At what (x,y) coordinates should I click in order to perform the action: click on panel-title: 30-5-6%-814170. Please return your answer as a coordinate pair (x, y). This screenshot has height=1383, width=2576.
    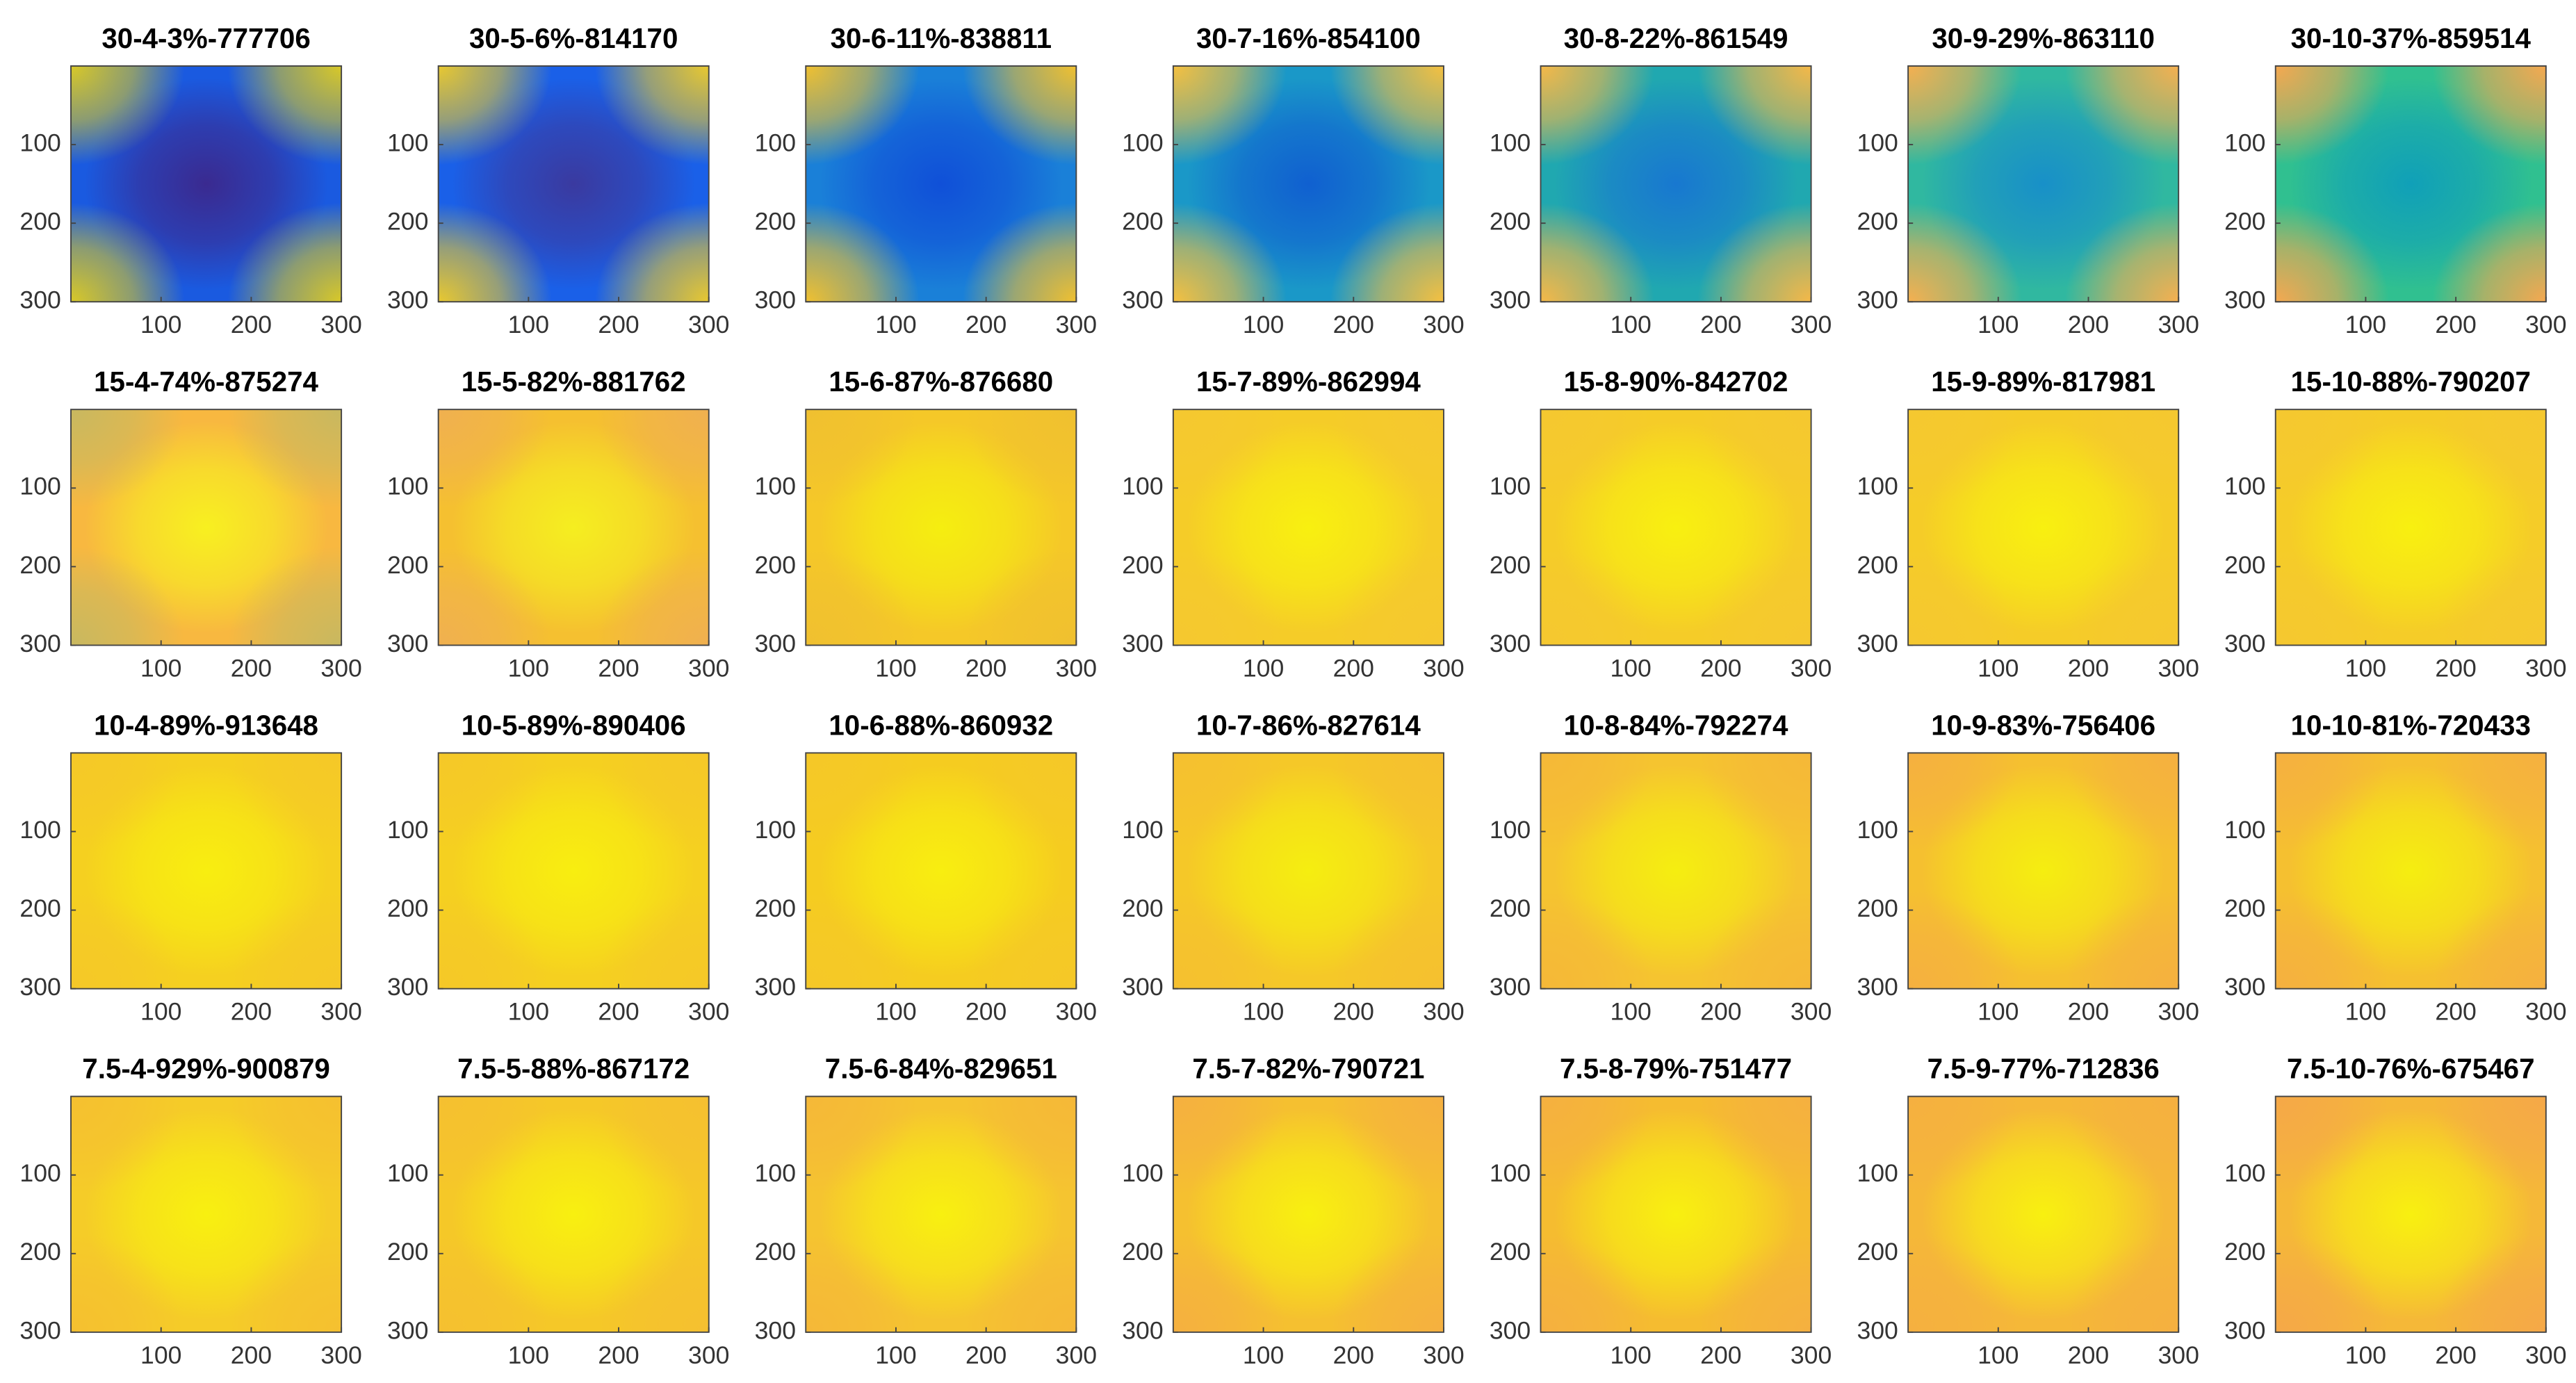
    Looking at the image, I should click on (573, 38).